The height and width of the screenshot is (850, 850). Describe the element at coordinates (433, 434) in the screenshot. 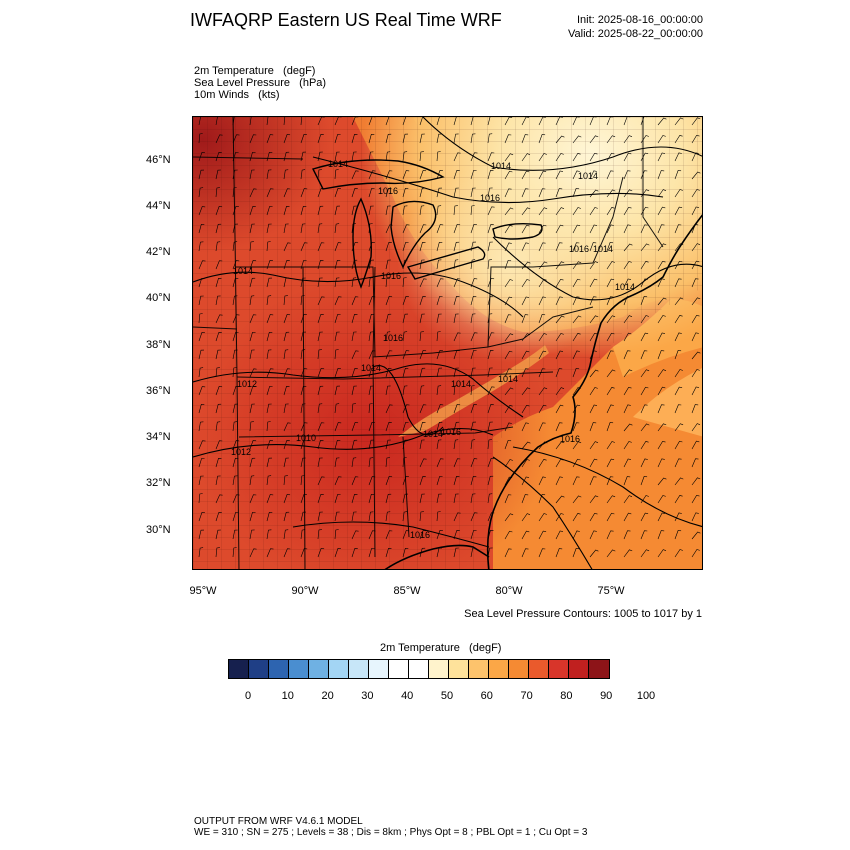

I see `isobar-label: 1014` at that location.